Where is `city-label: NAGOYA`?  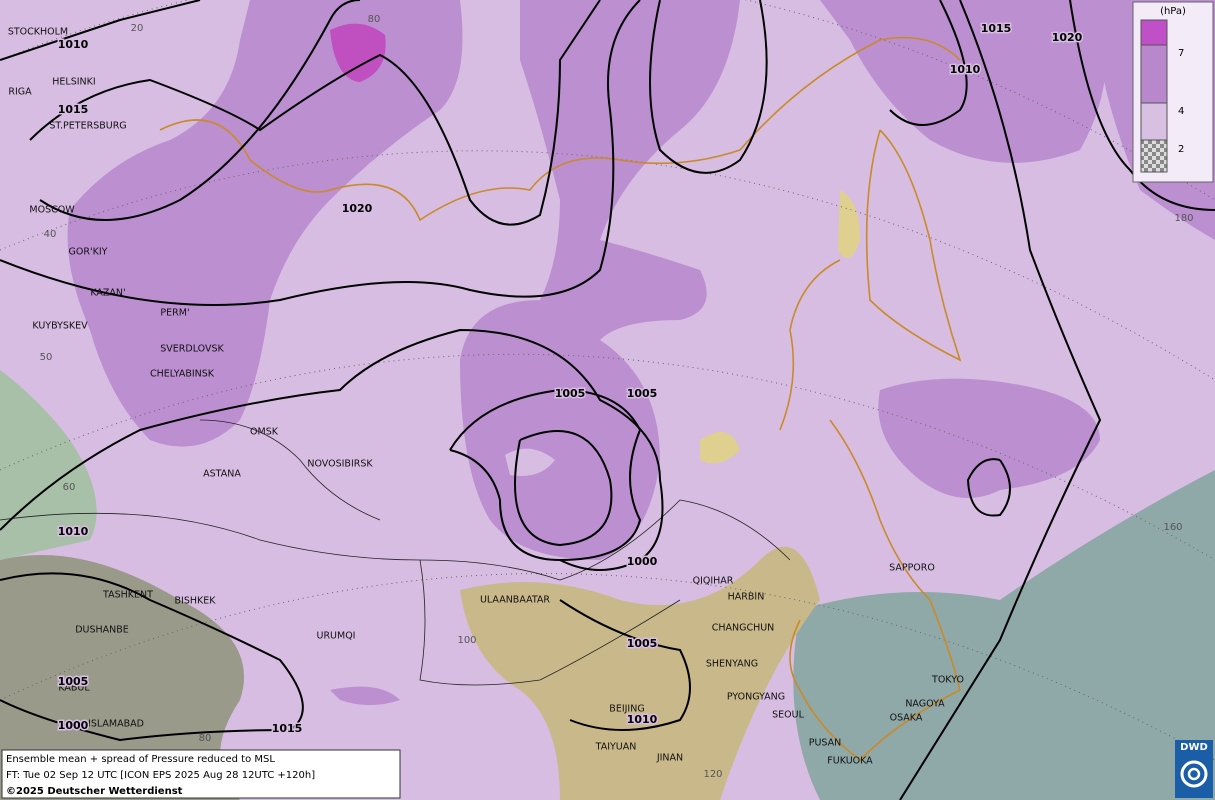
city-label: NAGOYA is located at coordinates (925, 704).